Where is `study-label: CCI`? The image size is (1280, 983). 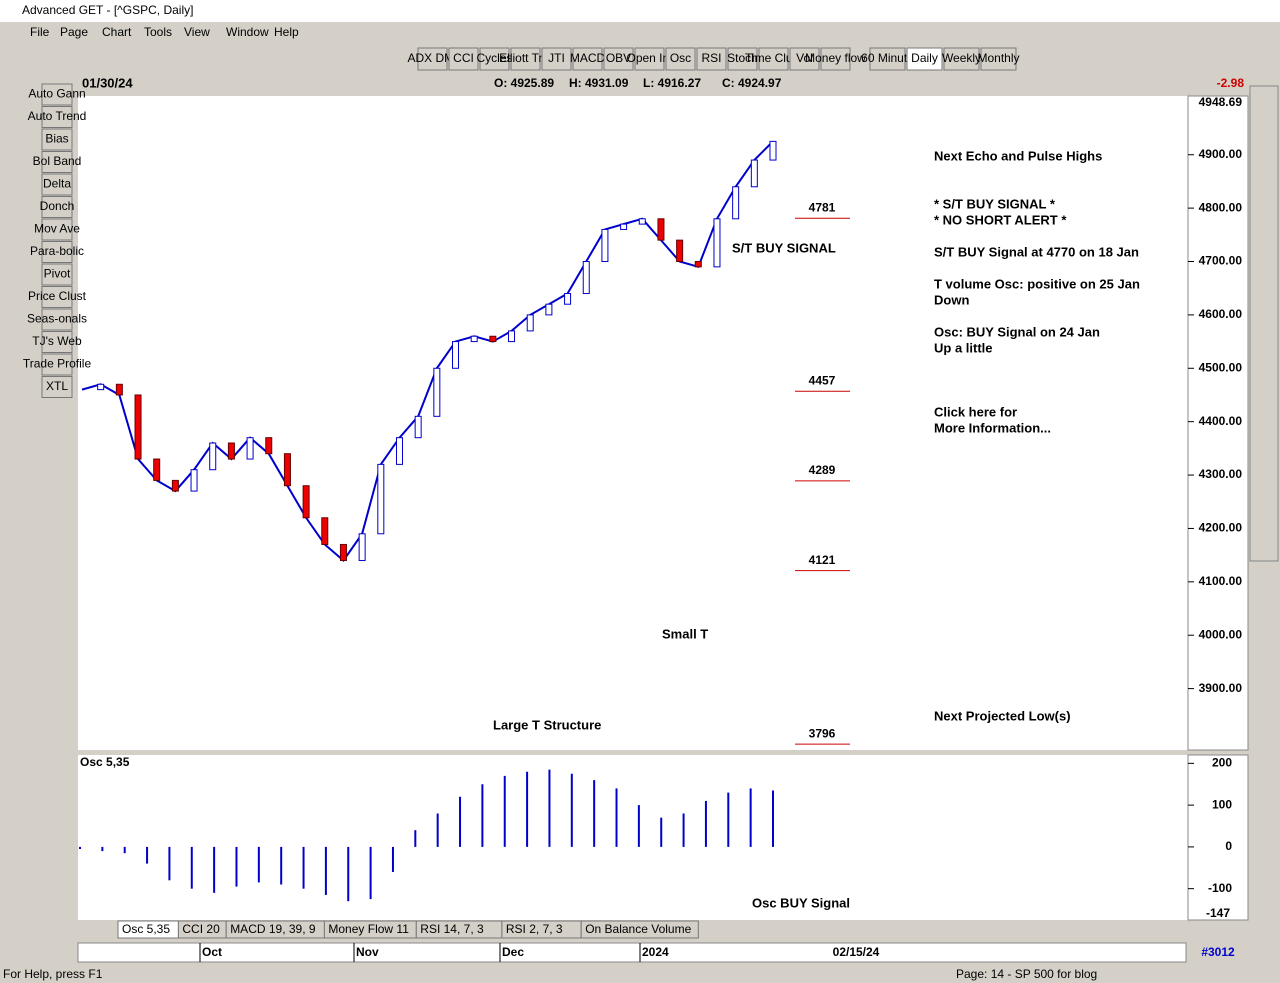
study-label: CCI is located at coordinates (463, 58).